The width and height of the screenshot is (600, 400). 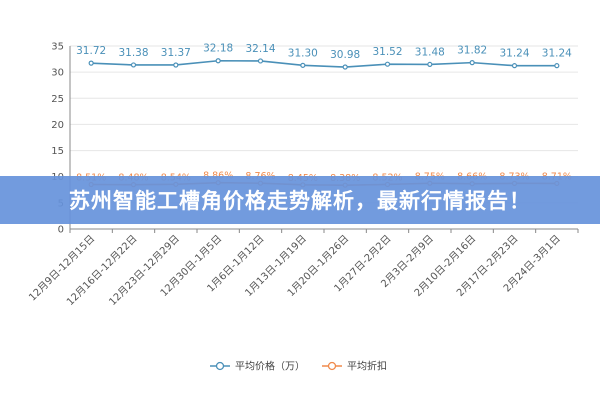 What do you see at coordinates (57, 47) in the screenshot?
I see `y-tick-label: 35` at bounding box center [57, 47].